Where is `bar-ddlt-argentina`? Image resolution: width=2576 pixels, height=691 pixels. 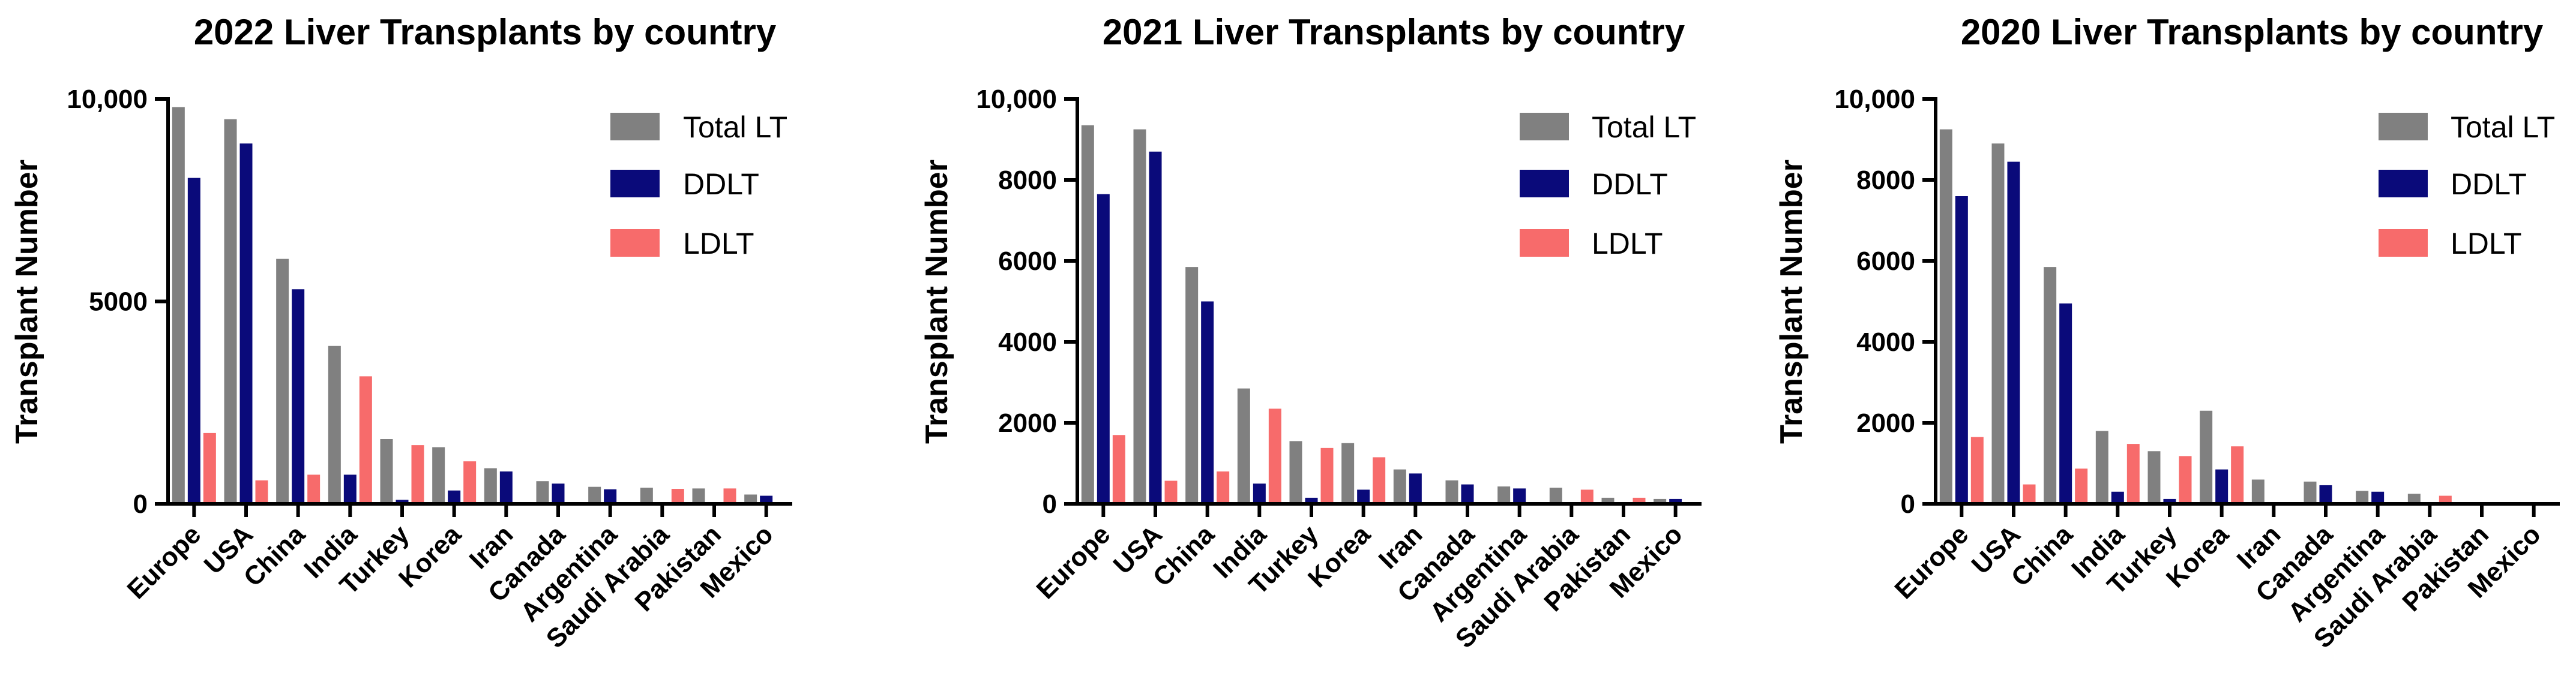
bar-ddlt-argentina is located at coordinates (610, 496).